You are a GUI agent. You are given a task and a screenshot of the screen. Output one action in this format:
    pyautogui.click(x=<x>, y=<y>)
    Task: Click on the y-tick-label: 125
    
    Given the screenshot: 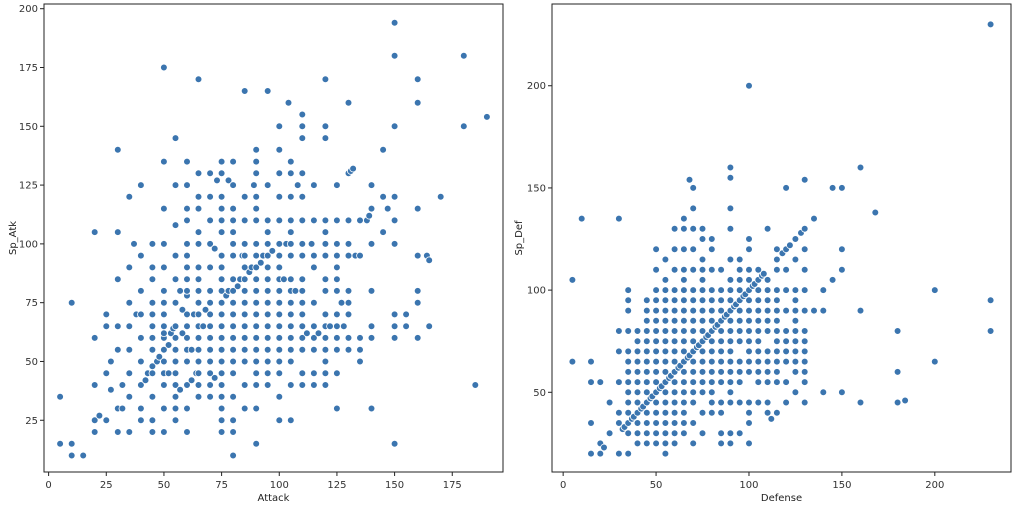 What is the action you would take?
    pyautogui.click(x=28, y=186)
    